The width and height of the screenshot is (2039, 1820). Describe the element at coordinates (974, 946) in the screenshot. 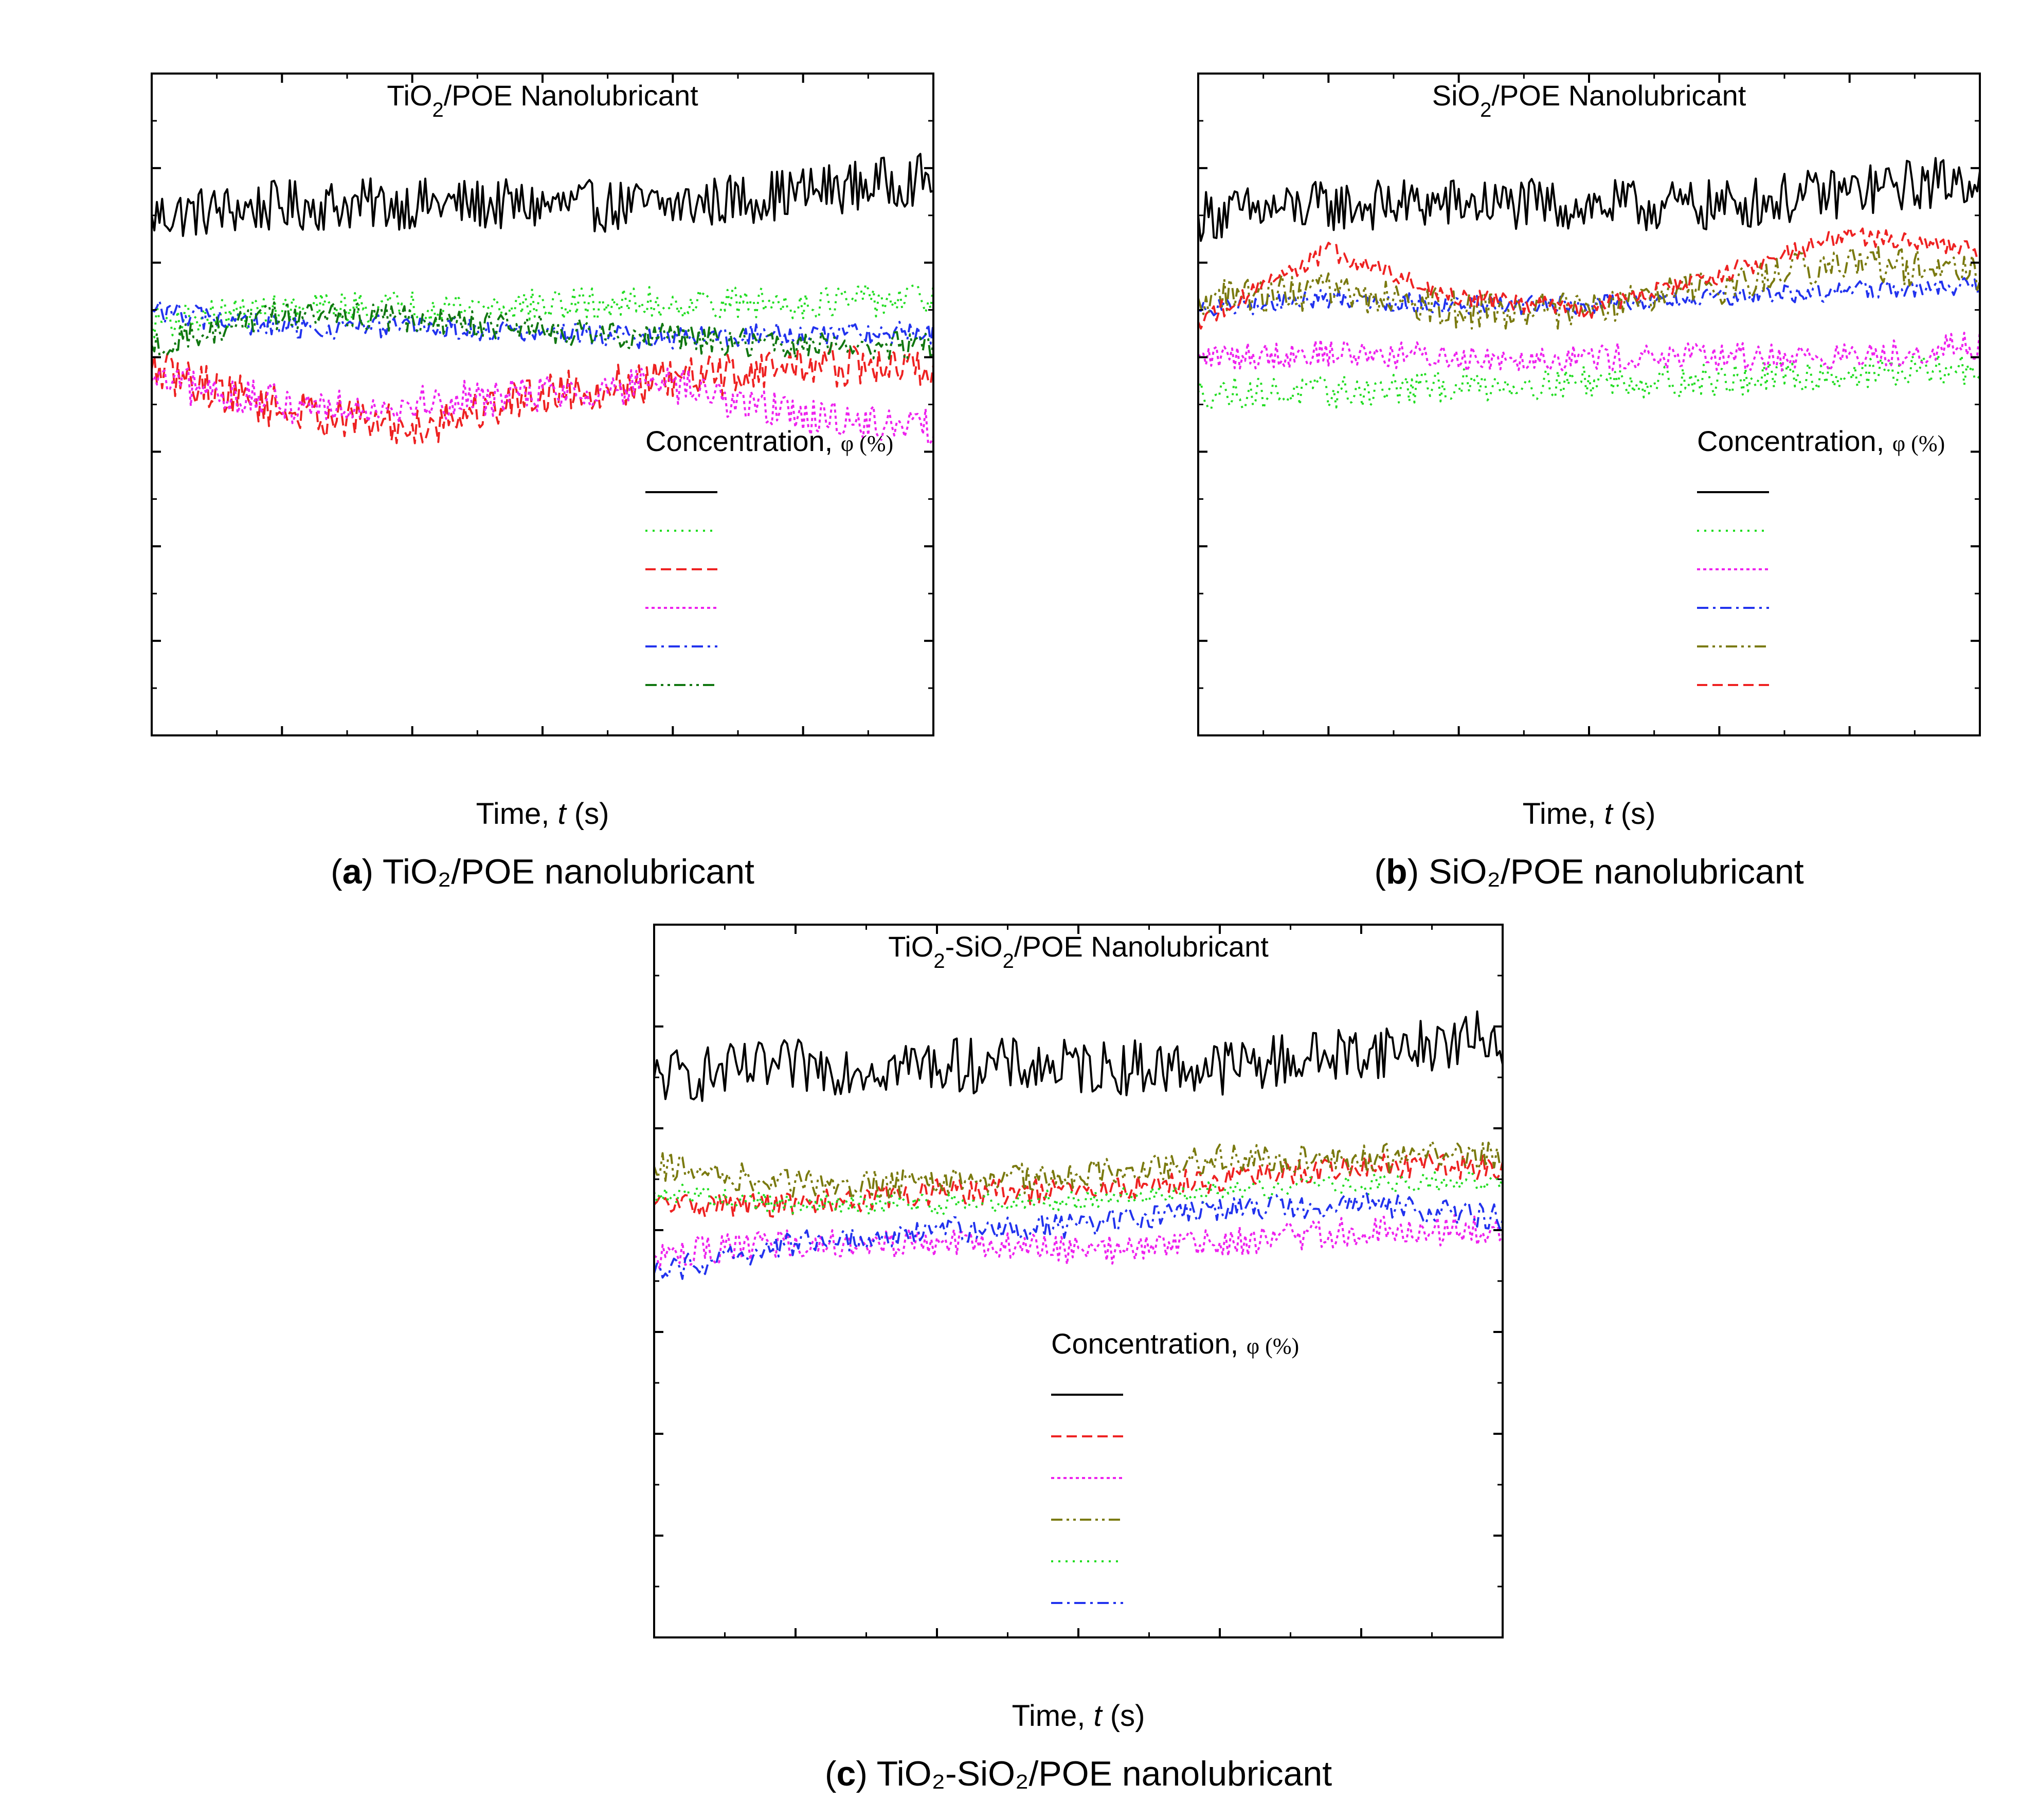

I see `chart-title-title-rest: -SiO` at that location.